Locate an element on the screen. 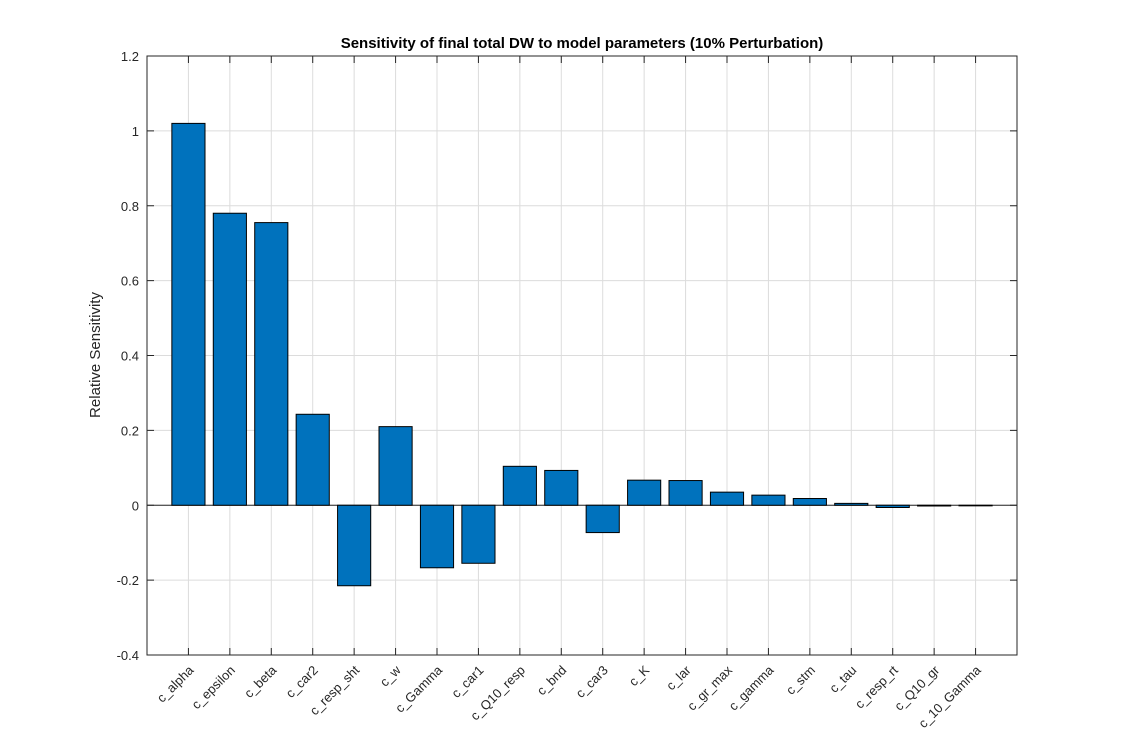 The image size is (1125, 750). y-tick-label: 1 is located at coordinates (135, 131).